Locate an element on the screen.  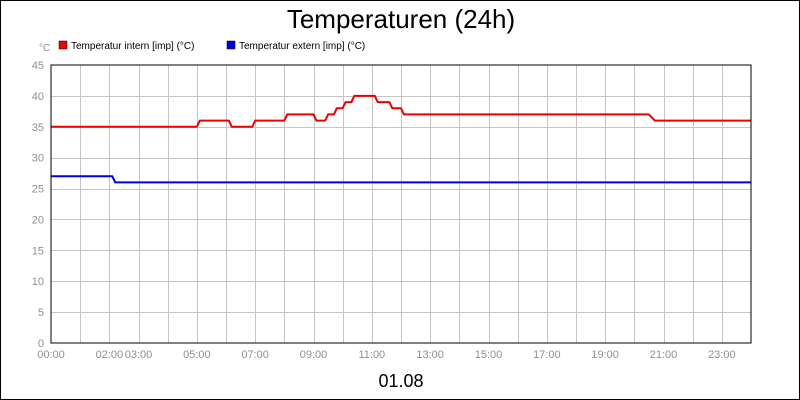
x-tick-label: 21:00 is located at coordinates (664, 355).